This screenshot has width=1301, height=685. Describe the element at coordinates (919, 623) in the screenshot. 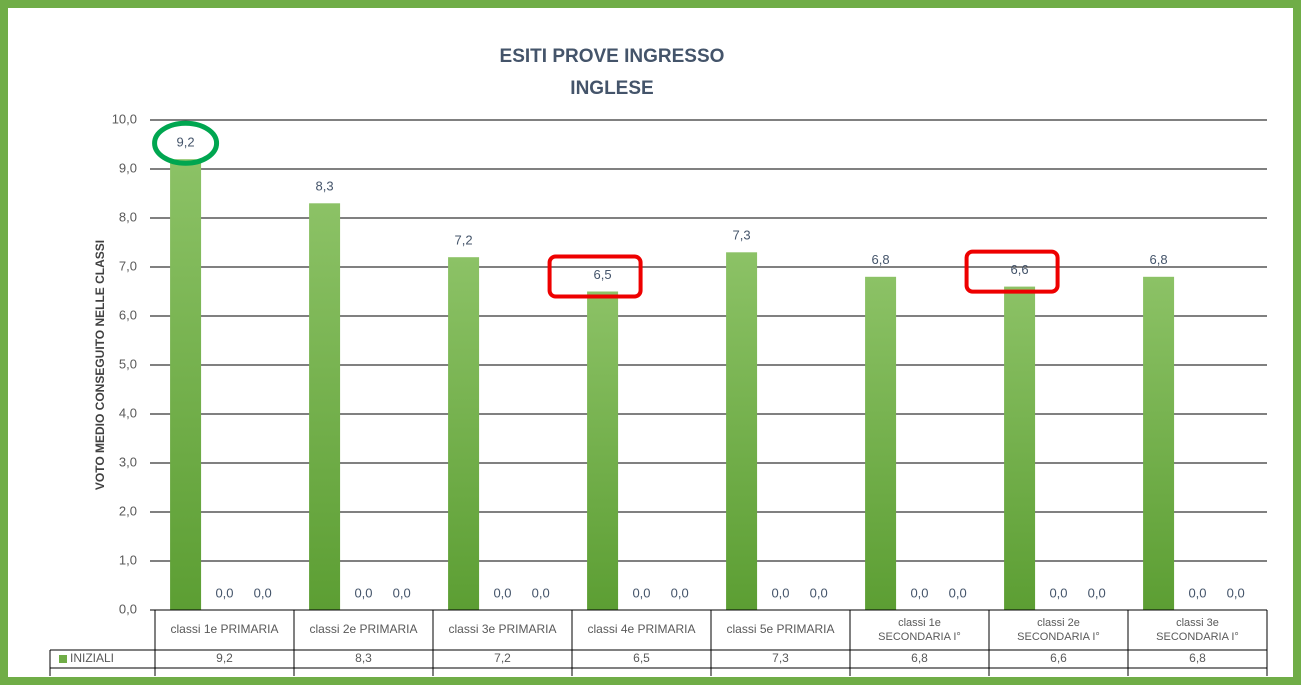

I see `x-tick-label: classi 1e` at that location.